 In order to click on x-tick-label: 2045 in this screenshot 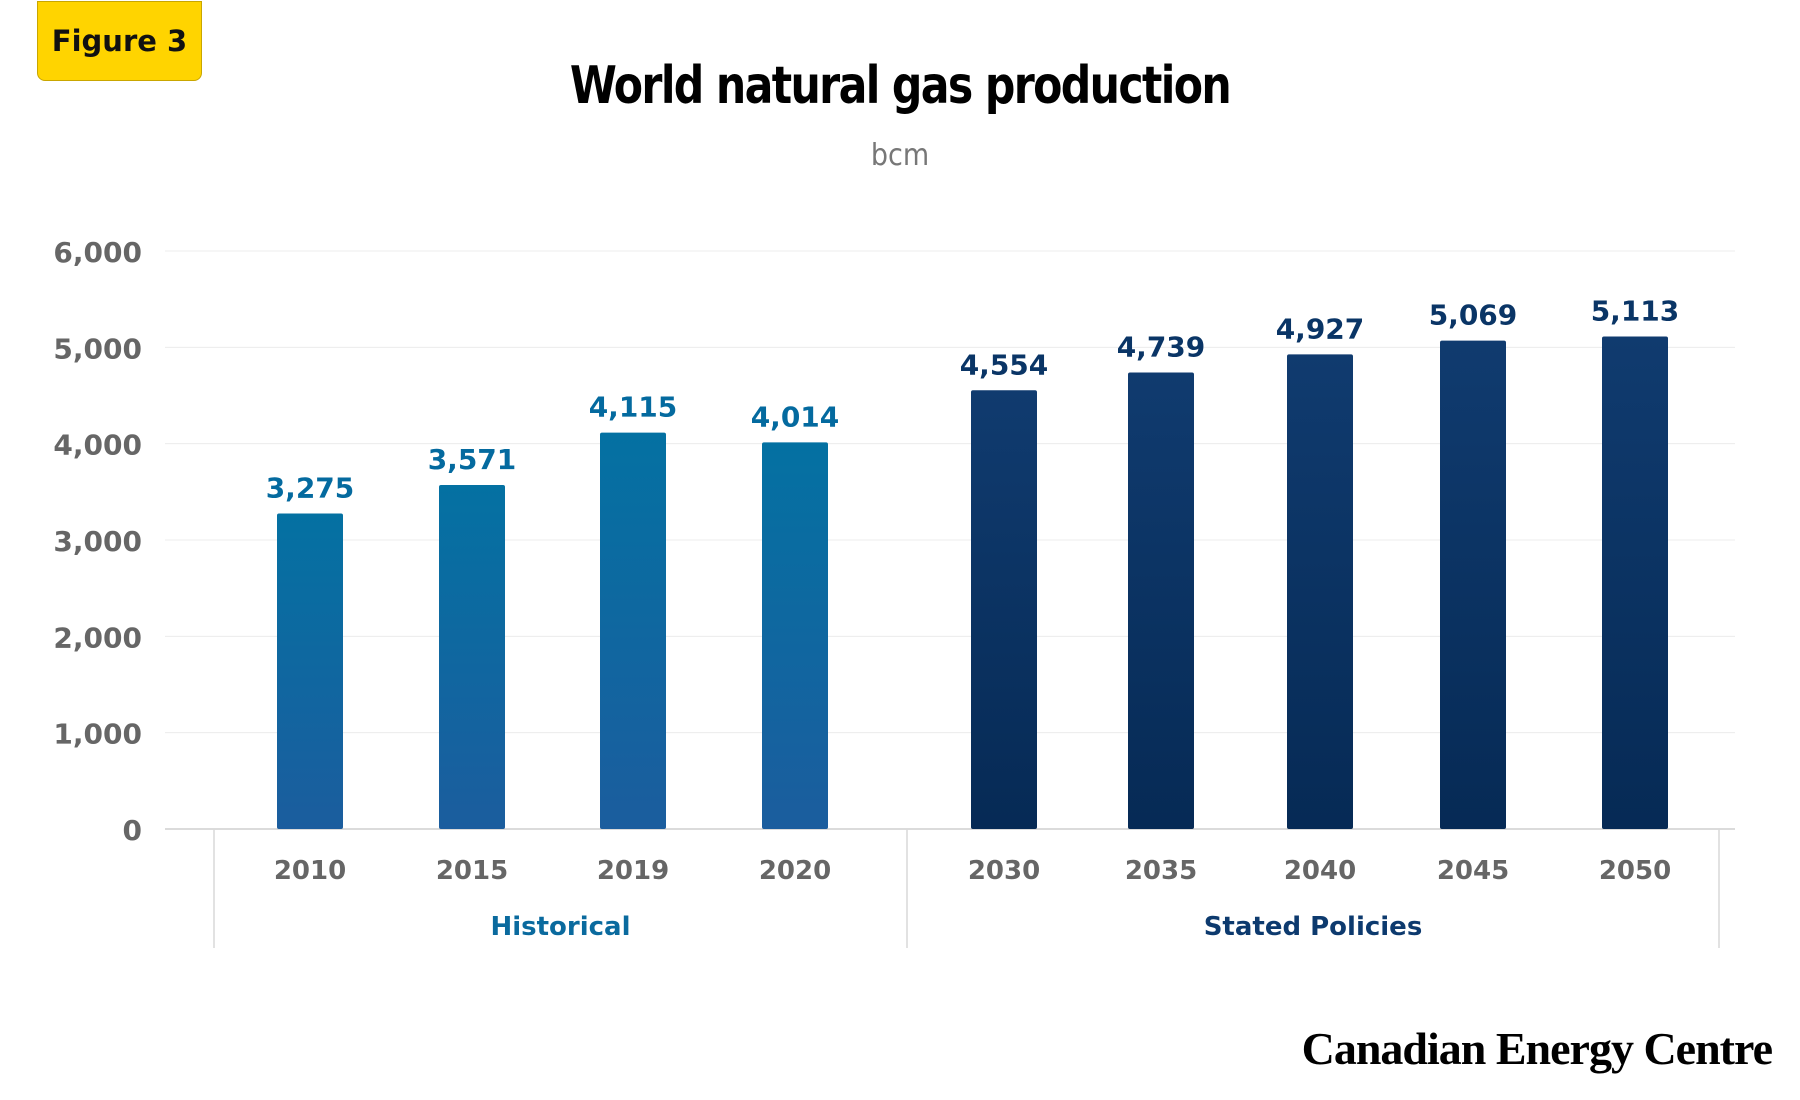, I will do `click(1473, 871)`.